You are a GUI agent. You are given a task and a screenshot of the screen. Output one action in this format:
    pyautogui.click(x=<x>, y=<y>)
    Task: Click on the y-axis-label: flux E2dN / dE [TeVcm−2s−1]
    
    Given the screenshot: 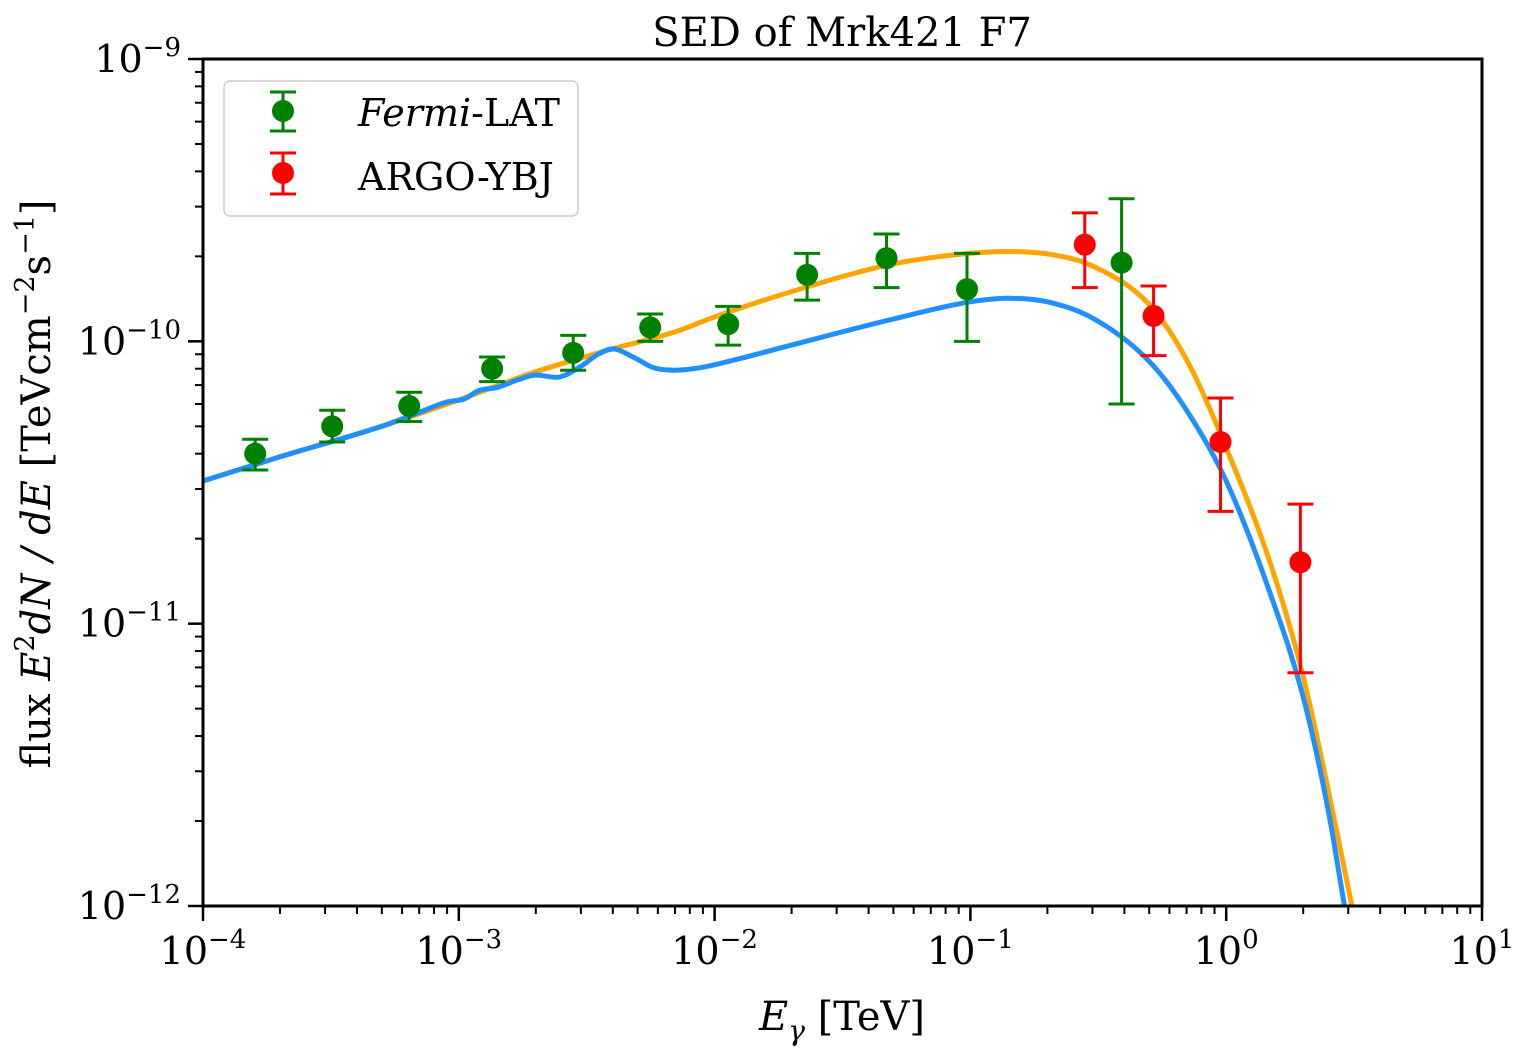 What is the action you would take?
    pyautogui.click(x=35, y=484)
    